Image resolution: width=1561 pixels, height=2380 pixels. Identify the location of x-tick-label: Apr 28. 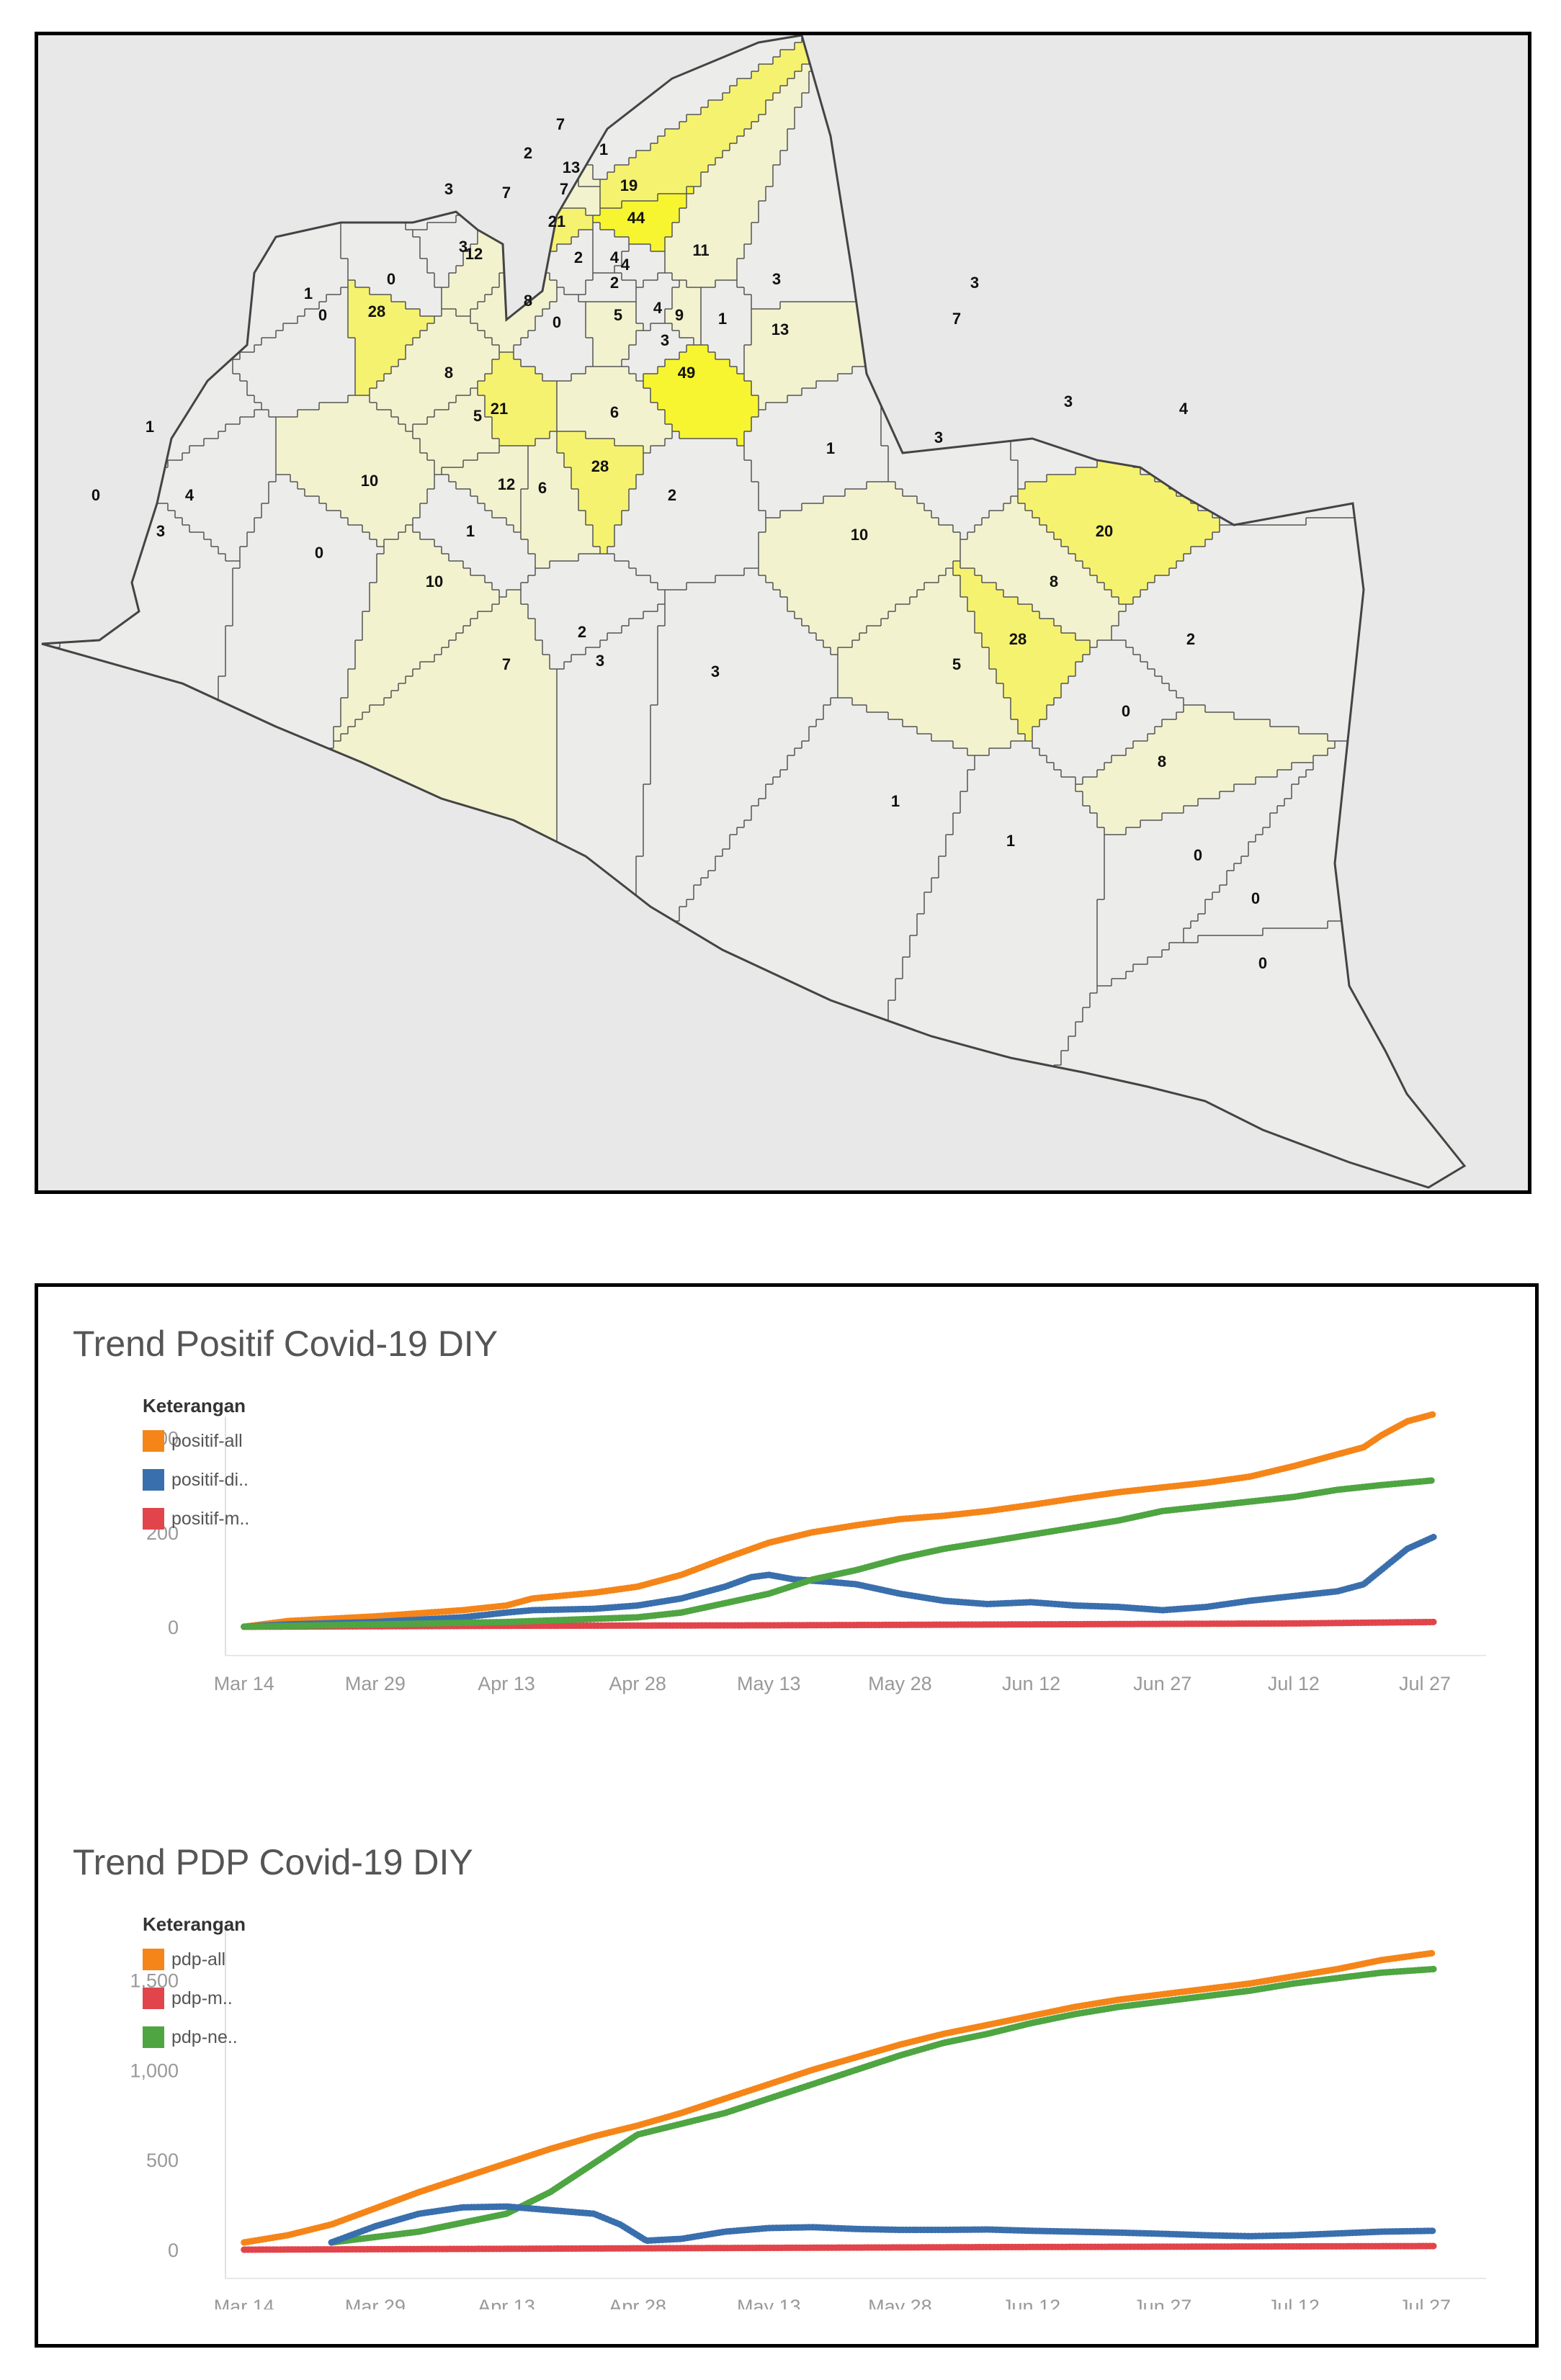
(637, 1683).